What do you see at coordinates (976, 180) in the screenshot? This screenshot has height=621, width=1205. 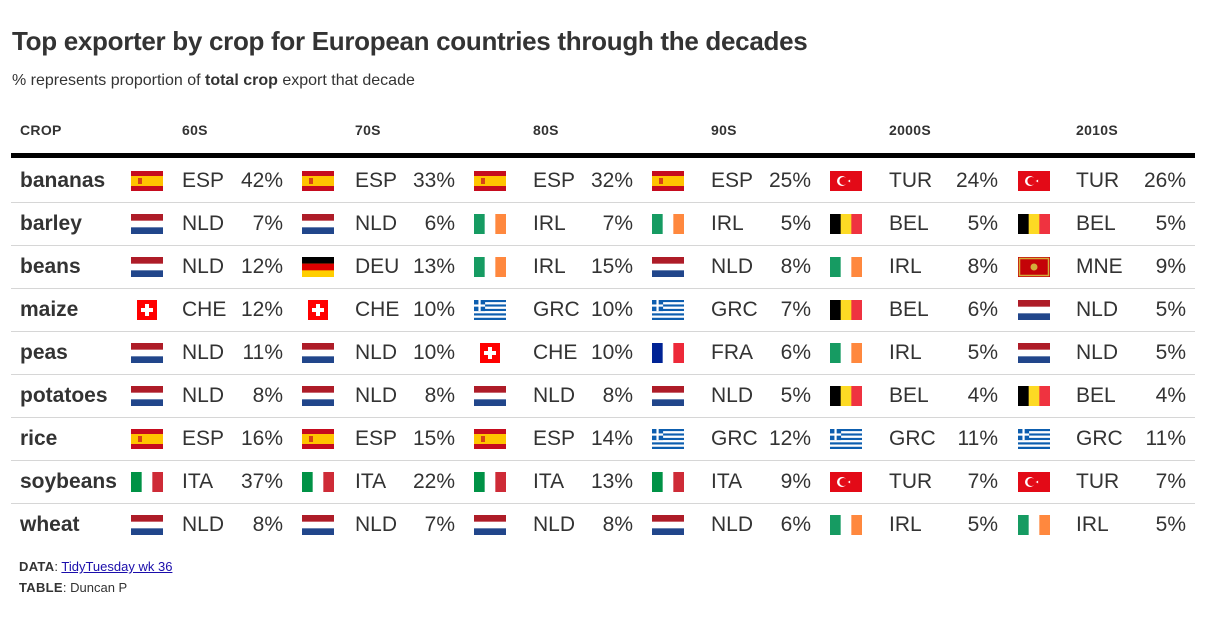 I see `export-share: 24%` at bounding box center [976, 180].